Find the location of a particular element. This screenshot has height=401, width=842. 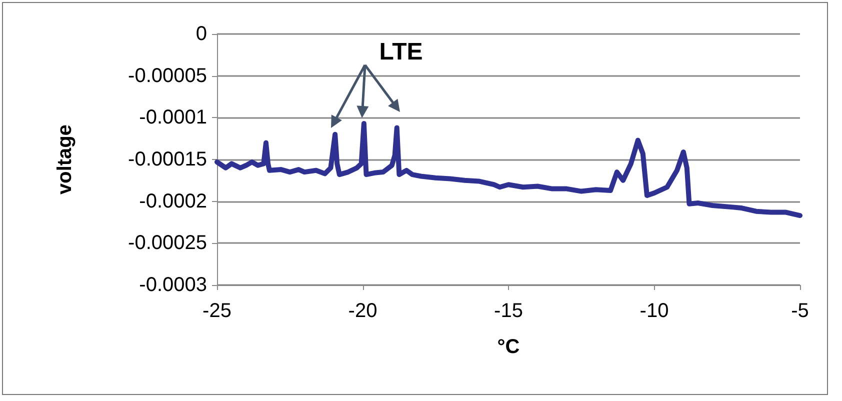

x-tick-label: -25 is located at coordinates (217, 311).